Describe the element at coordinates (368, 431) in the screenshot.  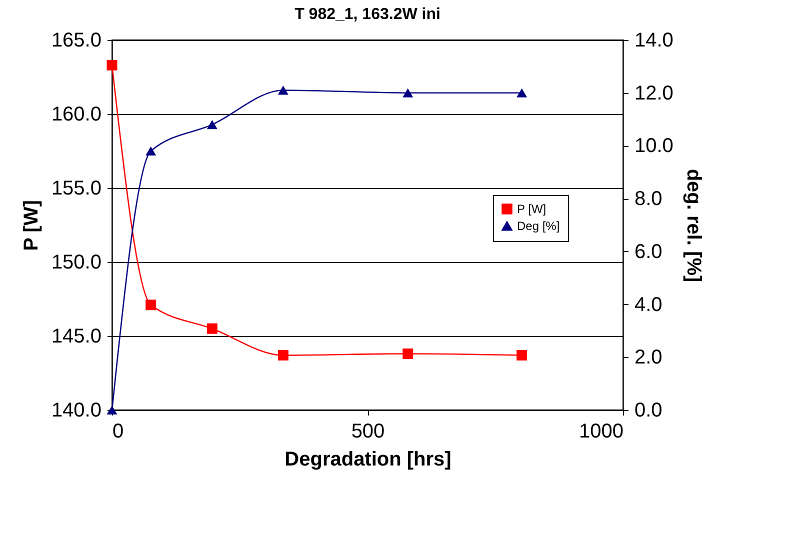
I see `x-tick-label: 500` at that location.